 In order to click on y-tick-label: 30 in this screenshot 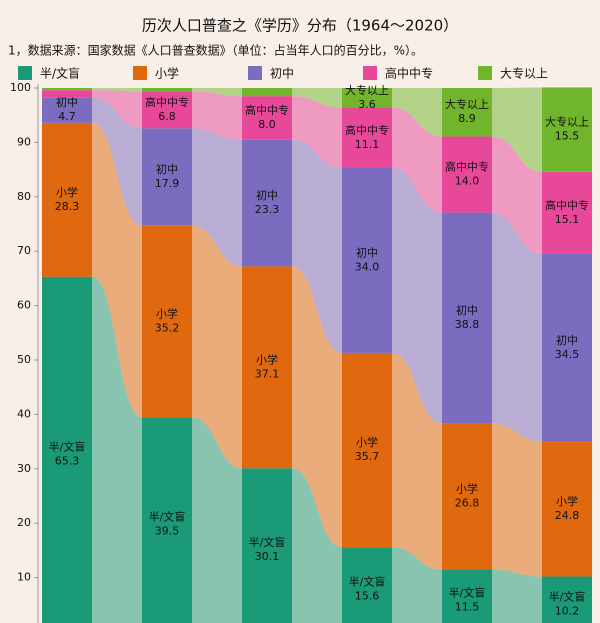, I will do `click(24, 468)`.